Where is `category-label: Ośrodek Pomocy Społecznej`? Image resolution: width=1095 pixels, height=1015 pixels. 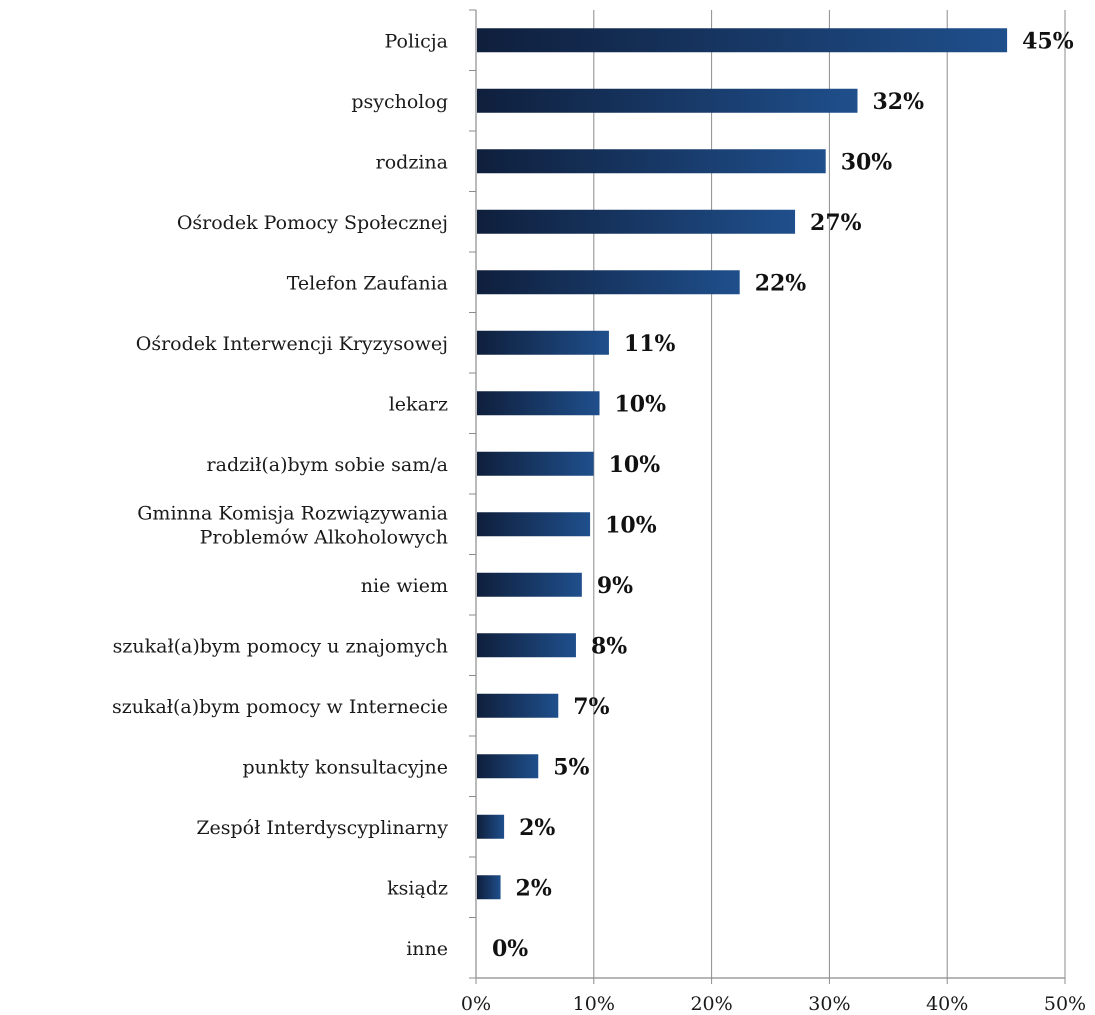 category-label: Ośrodek Pomocy Społecznej is located at coordinates (312, 223).